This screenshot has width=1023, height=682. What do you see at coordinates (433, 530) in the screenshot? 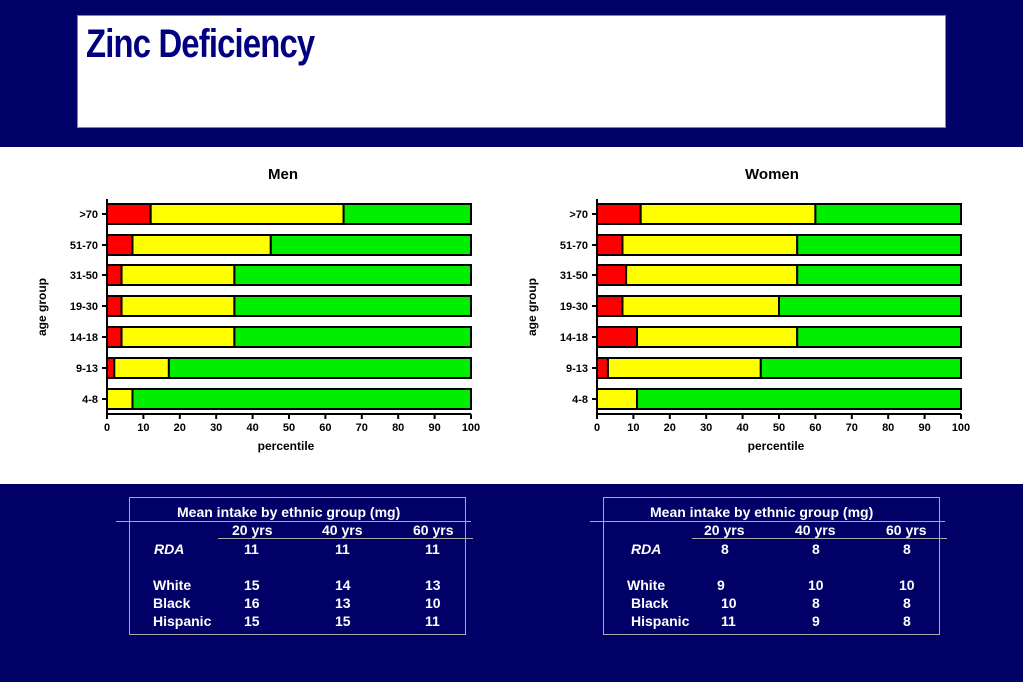
I see `column-header: 60 yrs` at bounding box center [433, 530].